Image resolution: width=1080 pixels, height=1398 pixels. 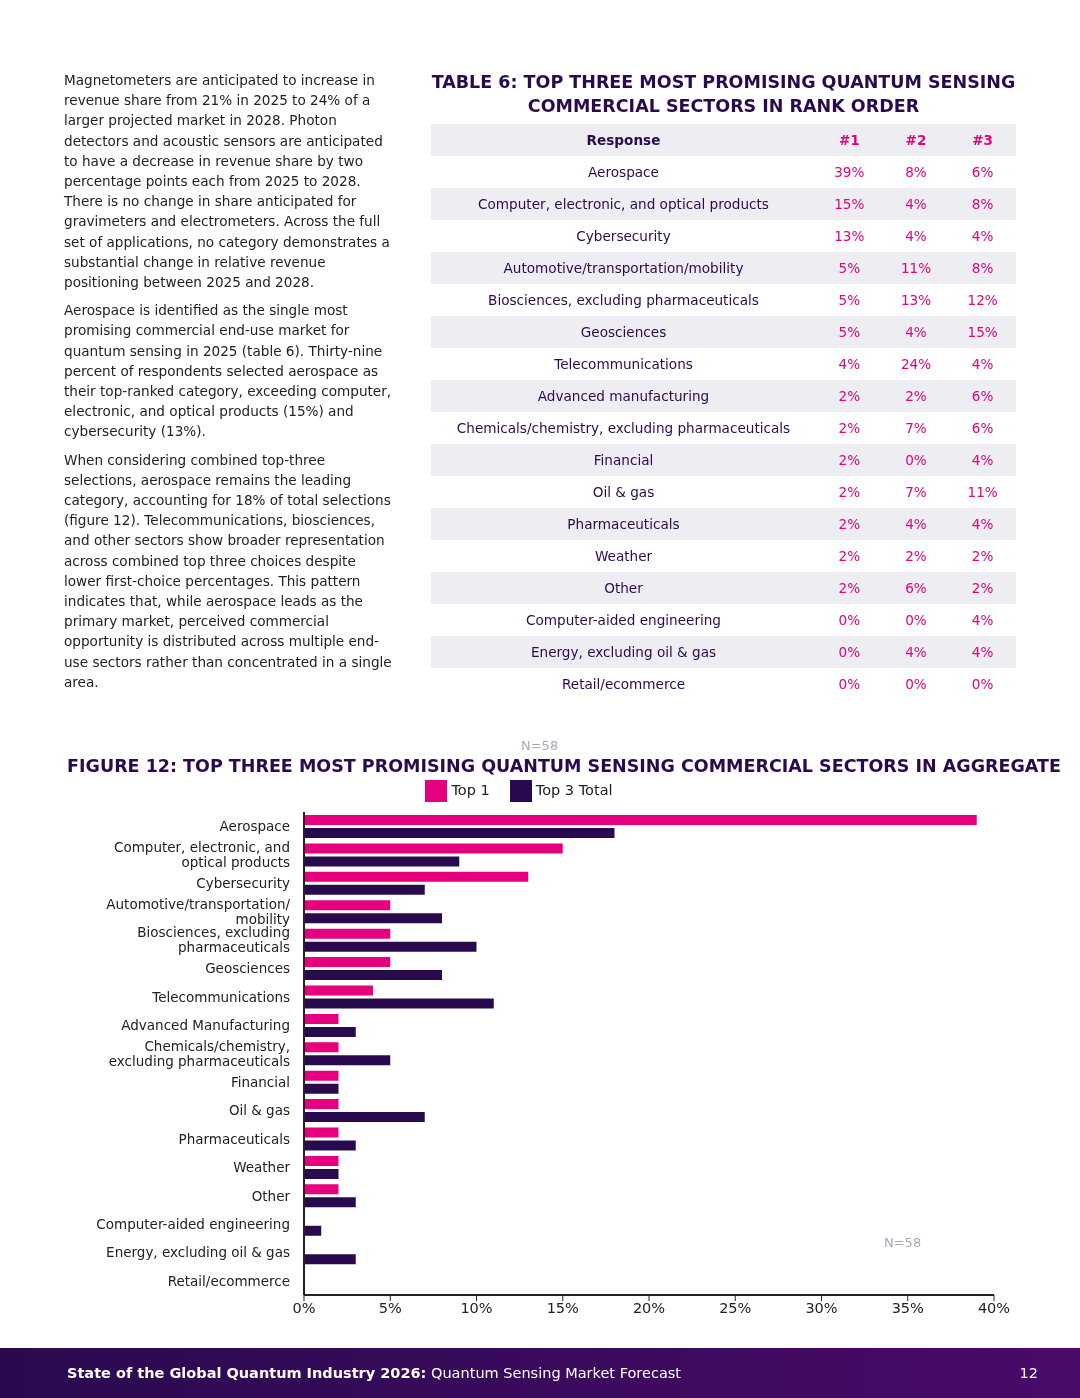 What do you see at coordinates (623, 236) in the screenshot?
I see `category-label: Cybersecurity` at bounding box center [623, 236].